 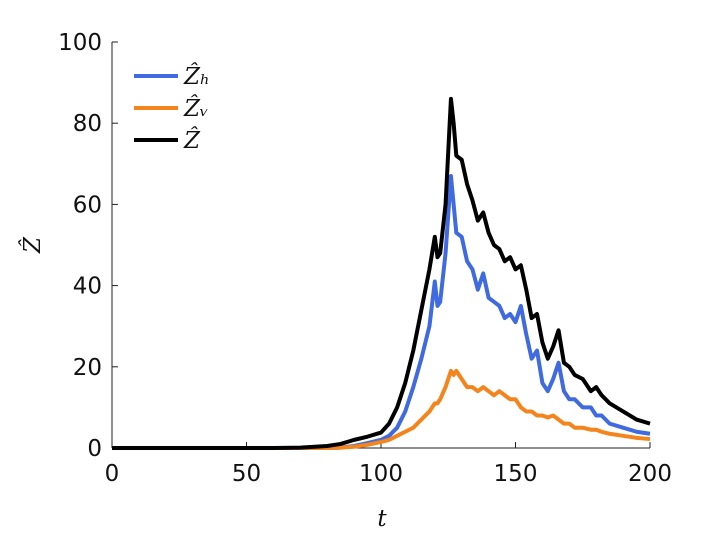 What do you see at coordinates (381, 474) in the screenshot?
I see `x-tick-label: 100` at bounding box center [381, 474].